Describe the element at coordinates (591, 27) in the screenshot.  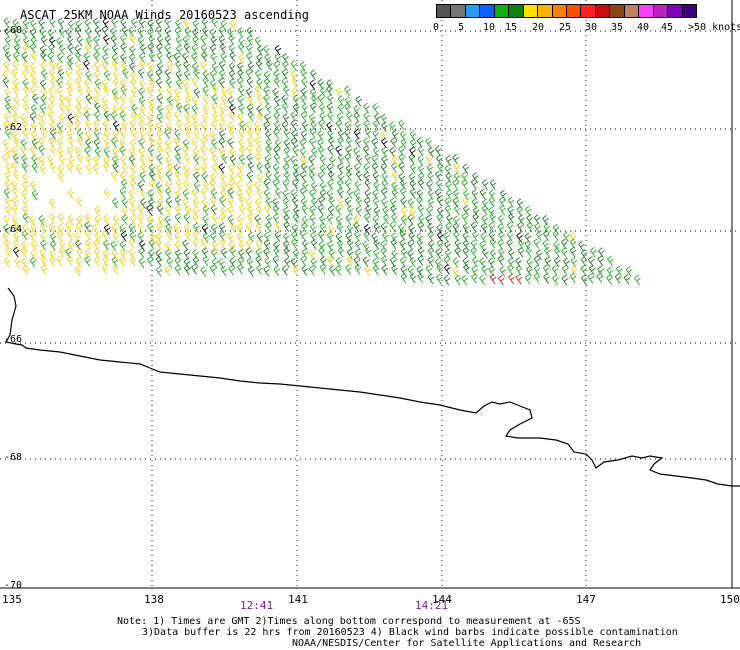
I see `legend-label: 30` at that location.